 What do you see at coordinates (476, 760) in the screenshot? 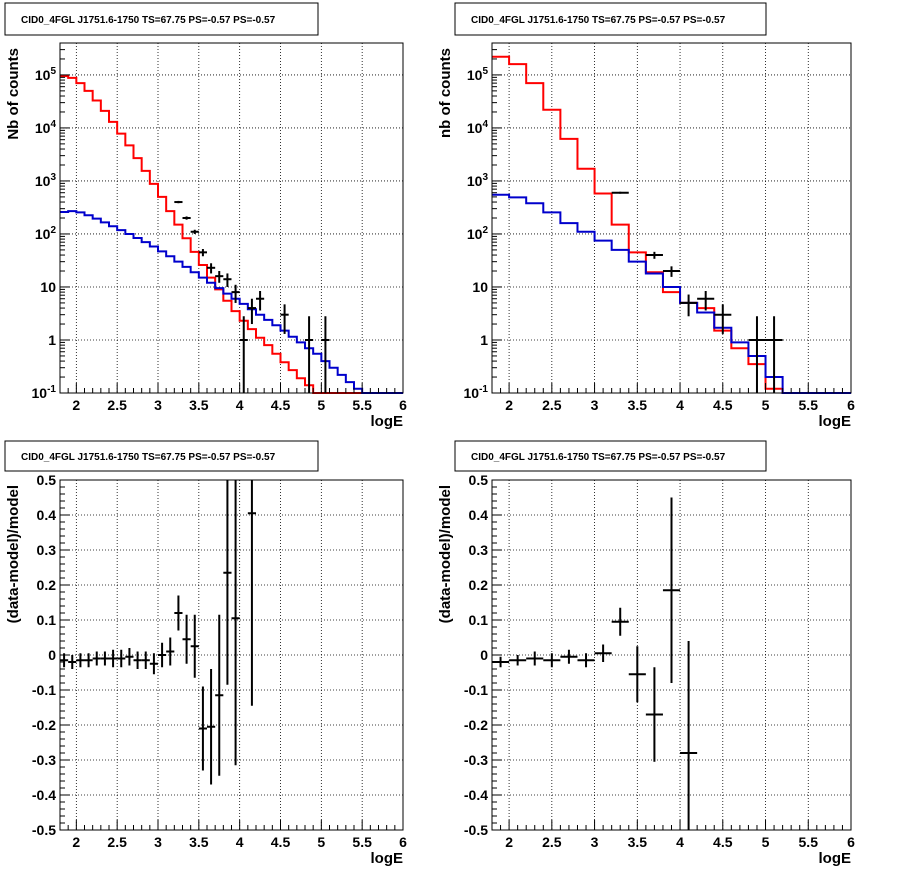
I see `tick-label-y: -0.3` at bounding box center [476, 760].